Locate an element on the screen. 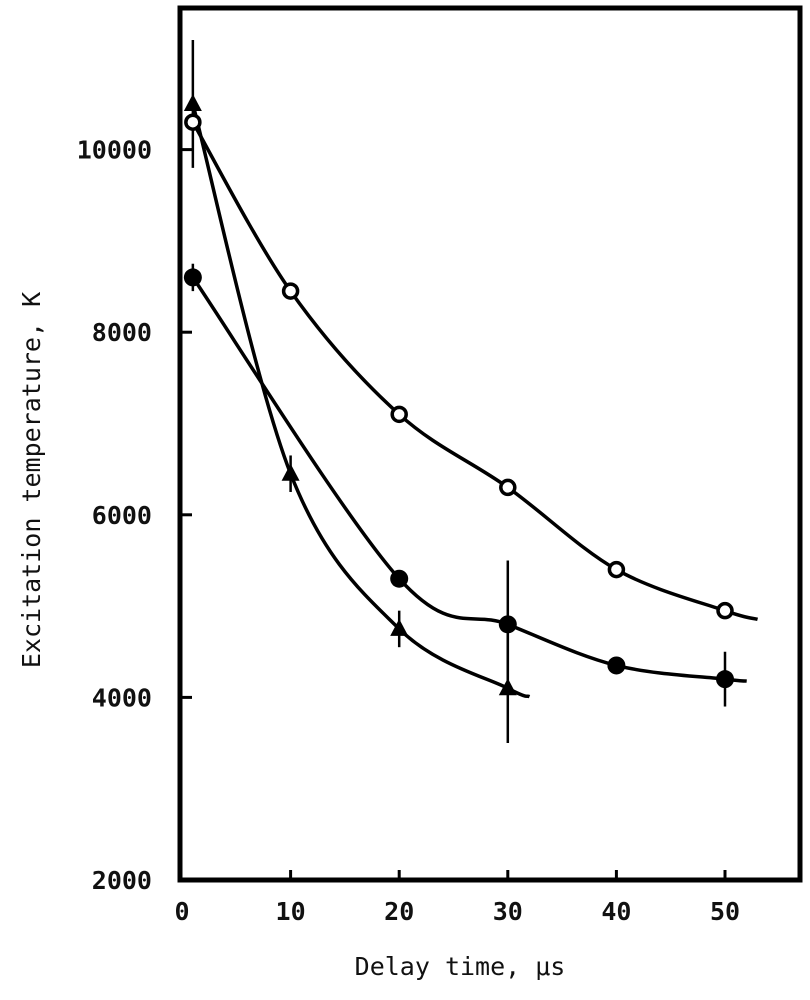 This screenshot has height=1000, width=810. y-axis-ticks: 2000 4000 6000 8000 10000 is located at coordinates (134, 515).